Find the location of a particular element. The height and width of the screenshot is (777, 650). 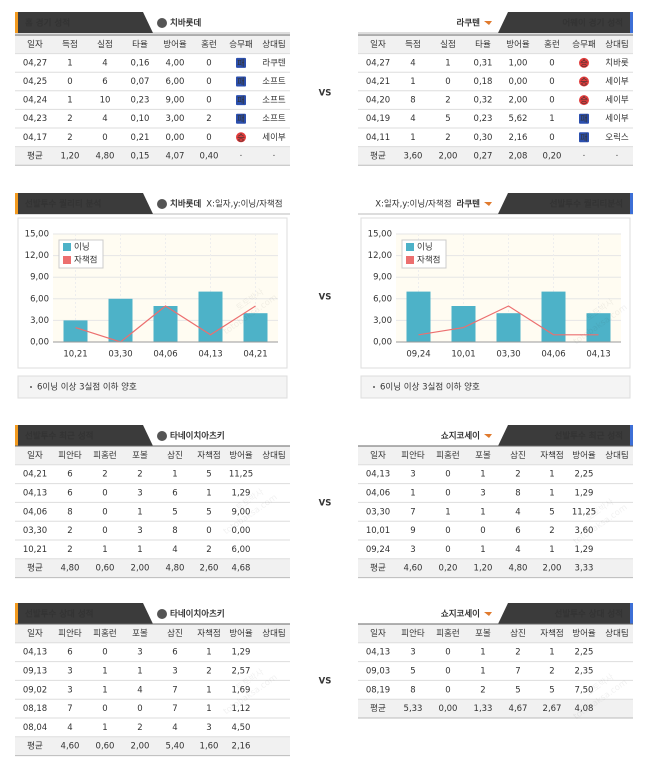

bar is located at coordinates (553, 316).